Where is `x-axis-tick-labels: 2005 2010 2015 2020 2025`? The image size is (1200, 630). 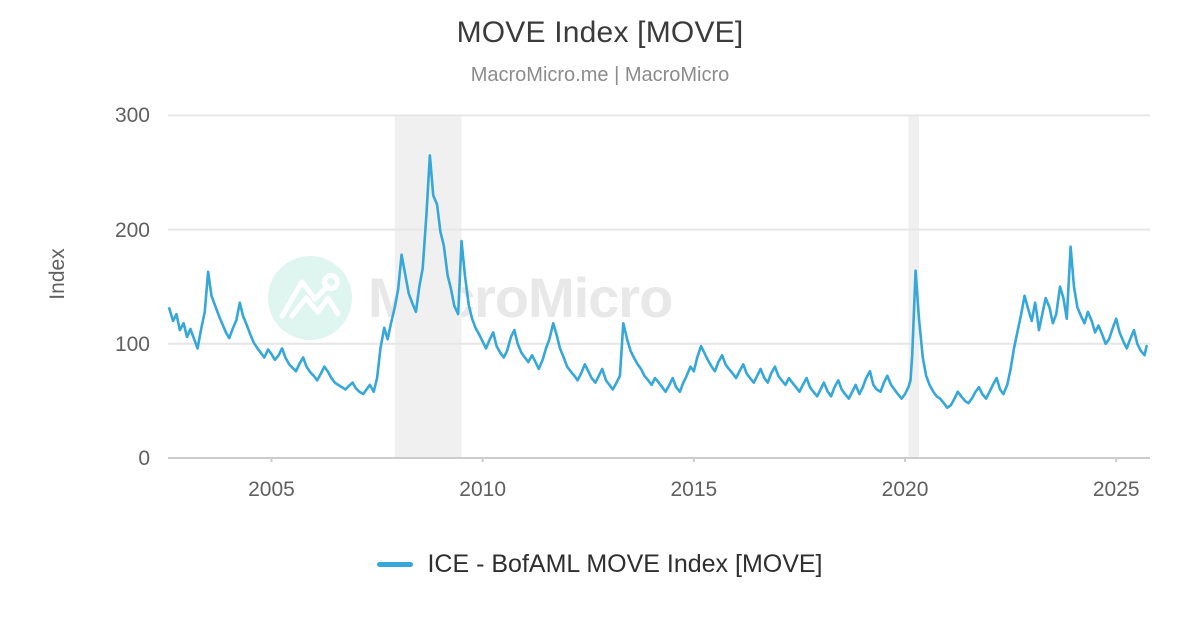 x-axis-tick-labels: 2005 2010 2015 2020 2025 is located at coordinates (600, 493).